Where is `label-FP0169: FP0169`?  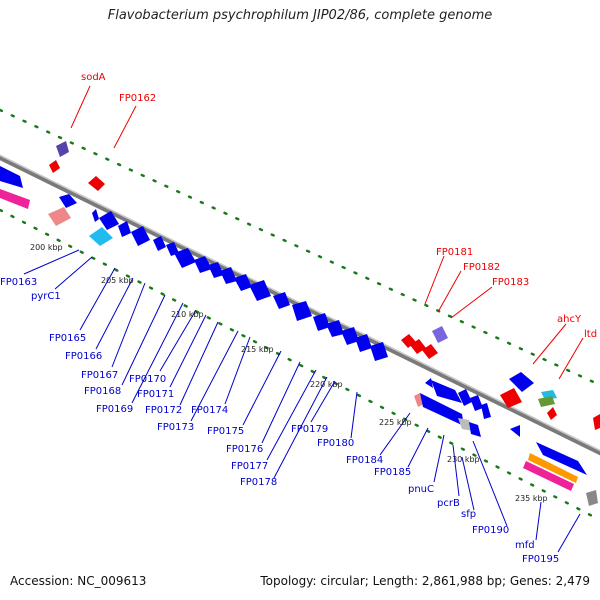 label-FP0169: FP0169 is located at coordinates (114, 409).